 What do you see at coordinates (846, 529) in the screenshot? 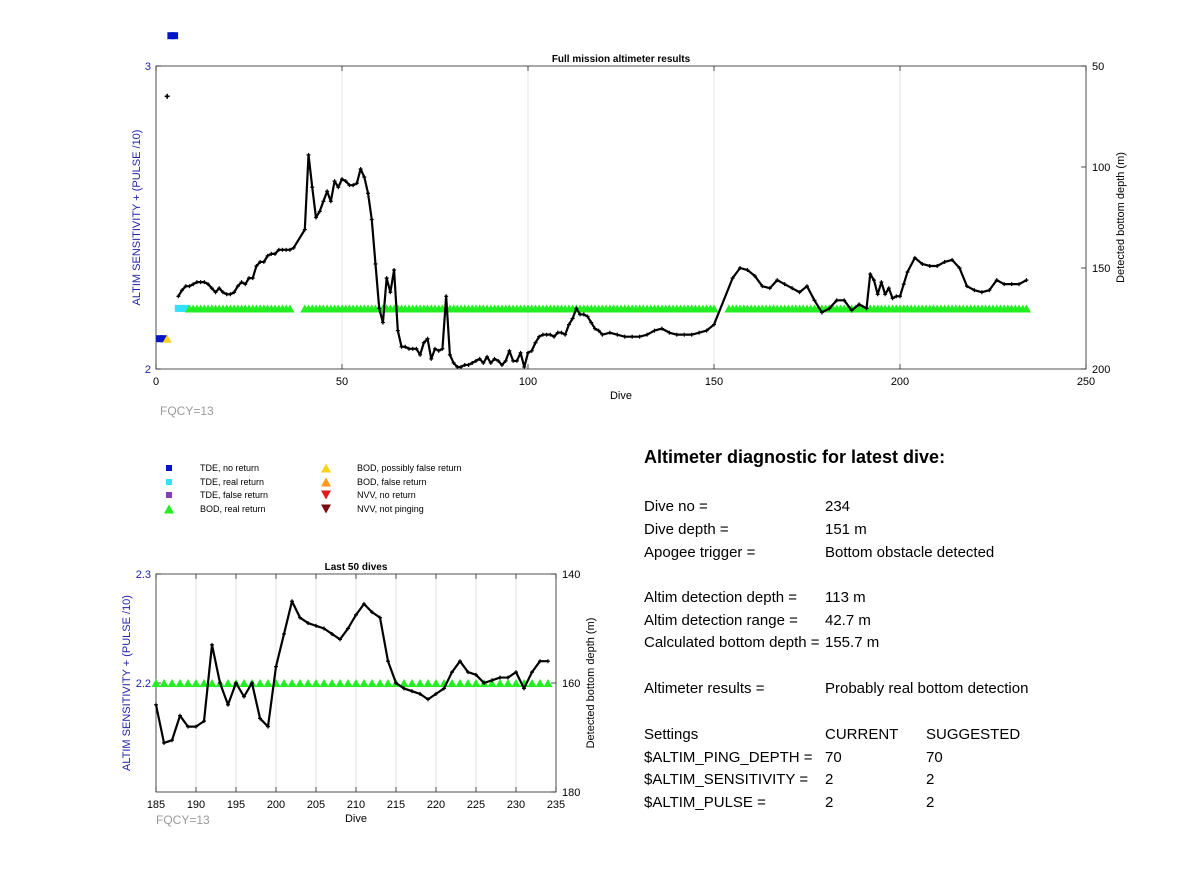
I see `diagnostic-value: 151 m` at bounding box center [846, 529].